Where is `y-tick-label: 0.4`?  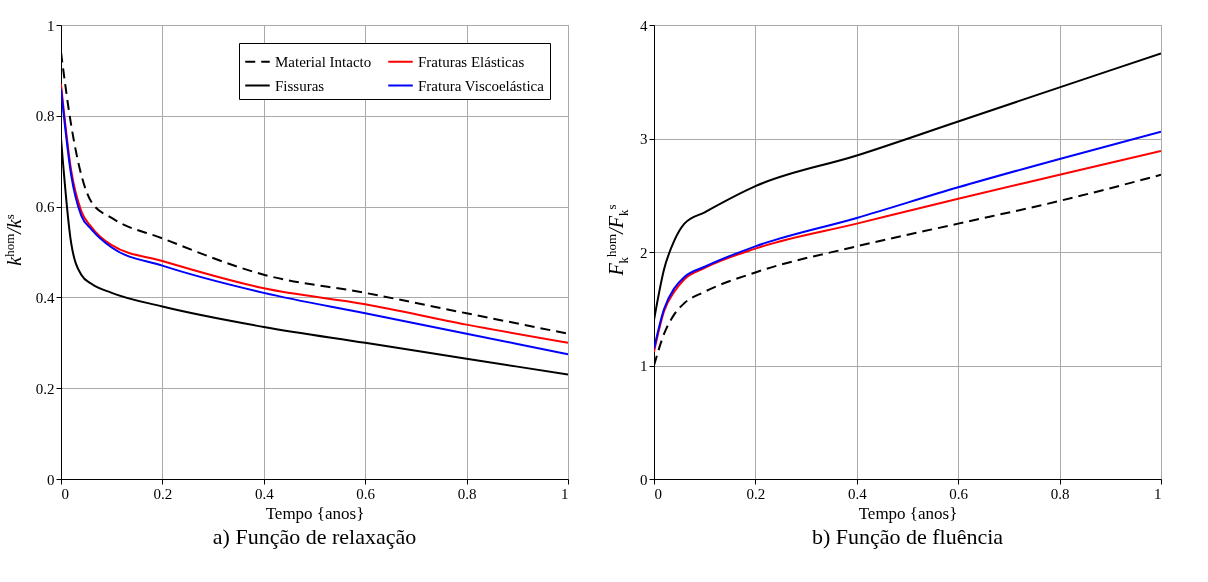
y-tick-label: 0.4 is located at coordinates (45, 297).